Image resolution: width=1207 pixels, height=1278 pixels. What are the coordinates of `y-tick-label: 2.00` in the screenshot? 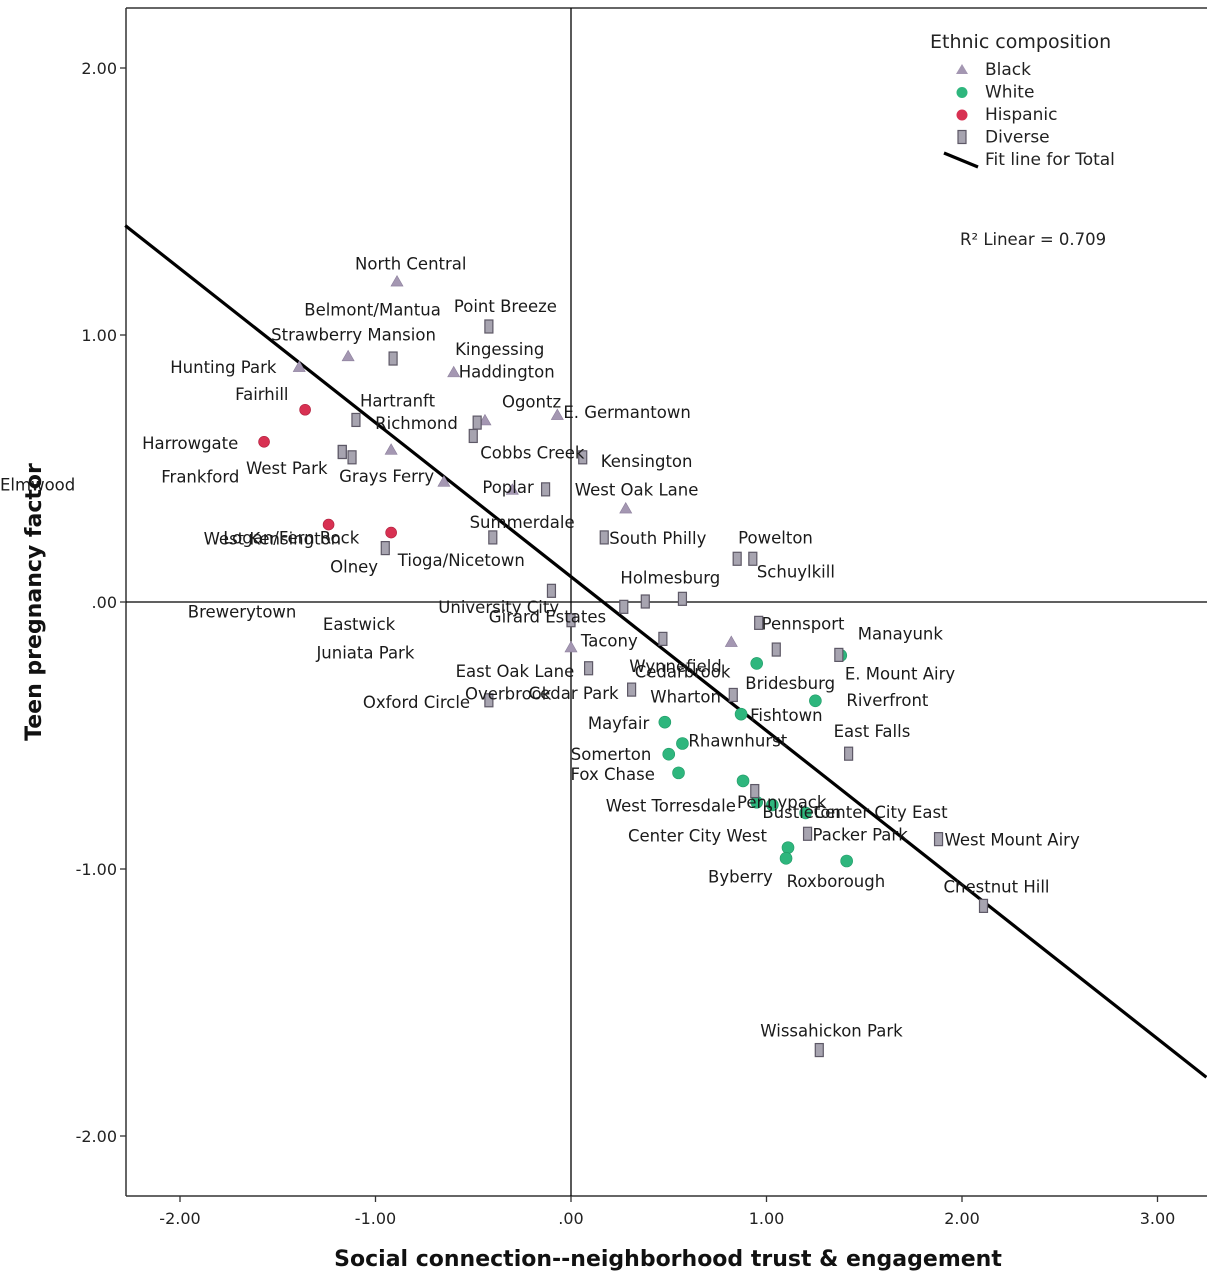 It's located at (99, 68).